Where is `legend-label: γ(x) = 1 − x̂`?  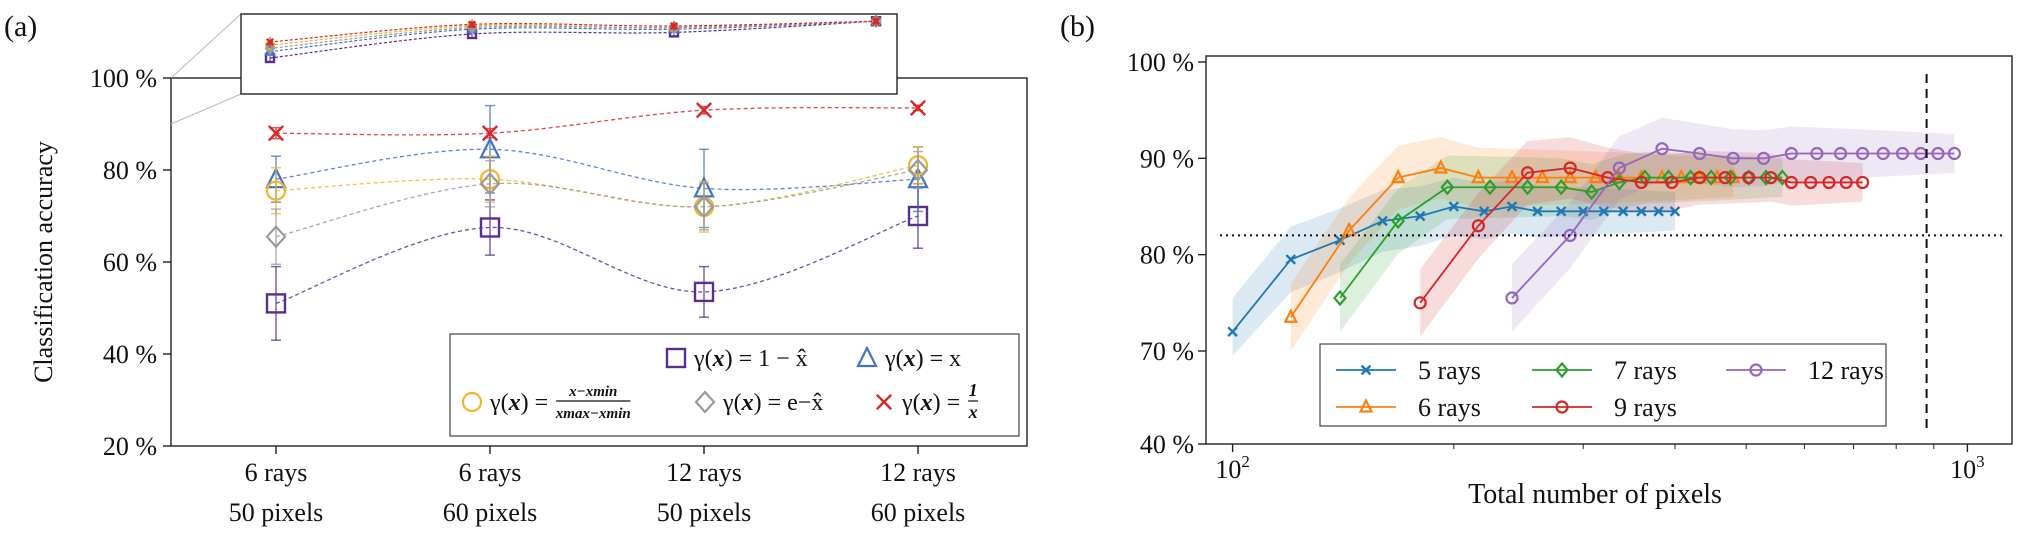 legend-label: γ(x) = 1 − x̂ is located at coordinates (750, 359).